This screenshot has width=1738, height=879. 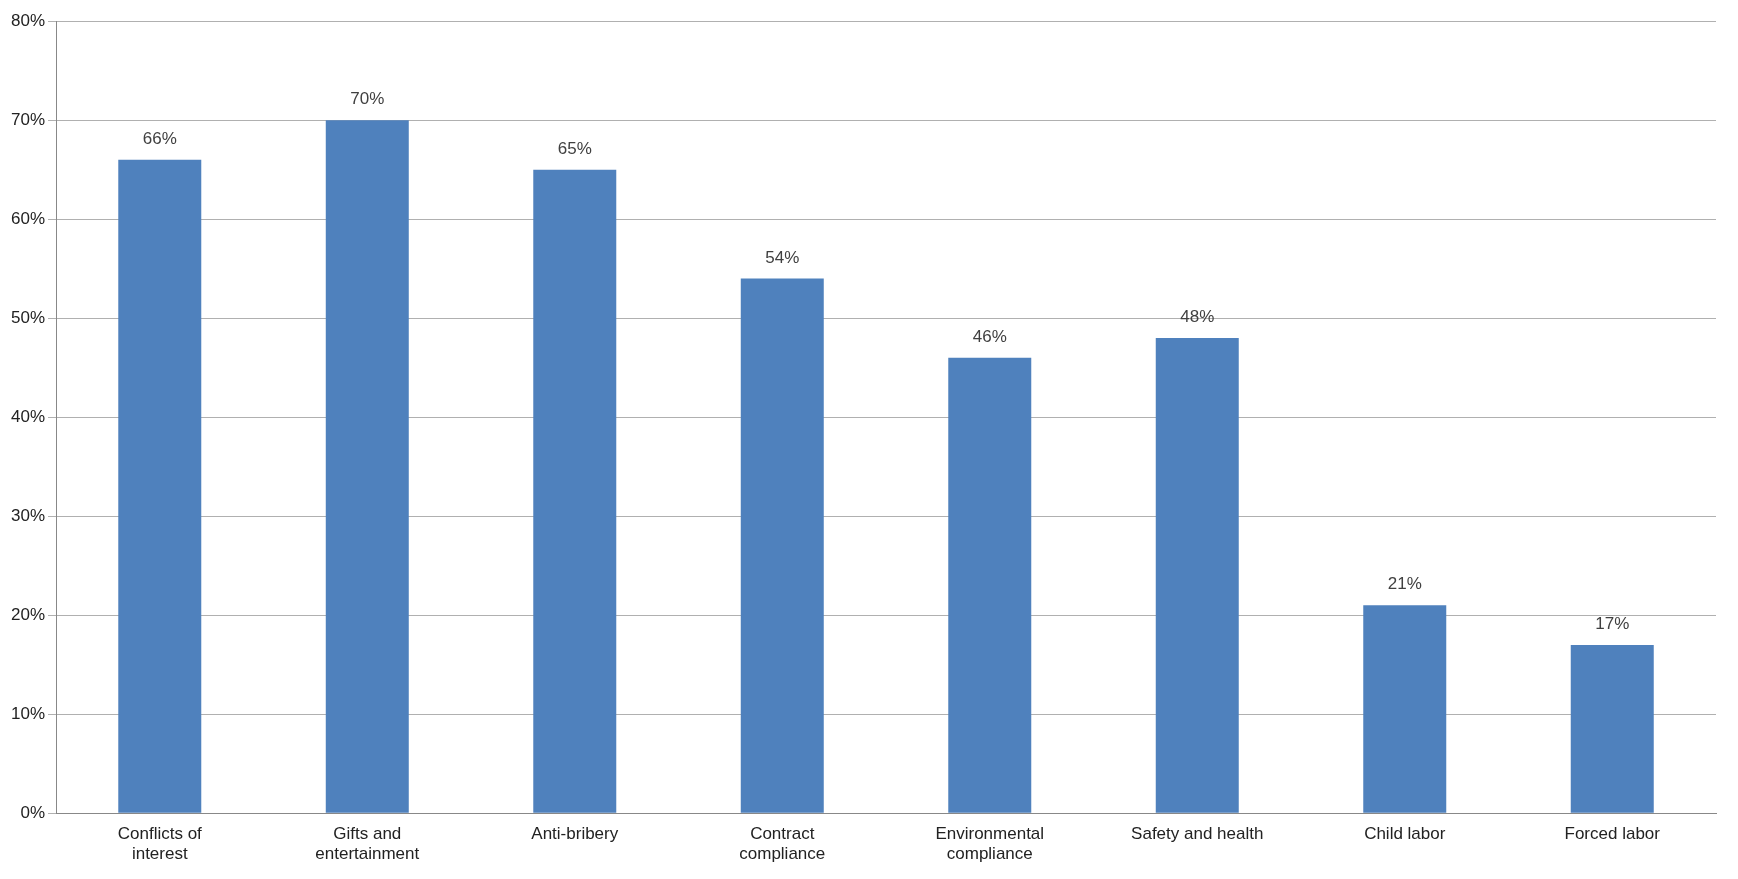 What do you see at coordinates (28, 416) in the screenshot?
I see `y-tick-label: 40%` at bounding box center [28, 416].